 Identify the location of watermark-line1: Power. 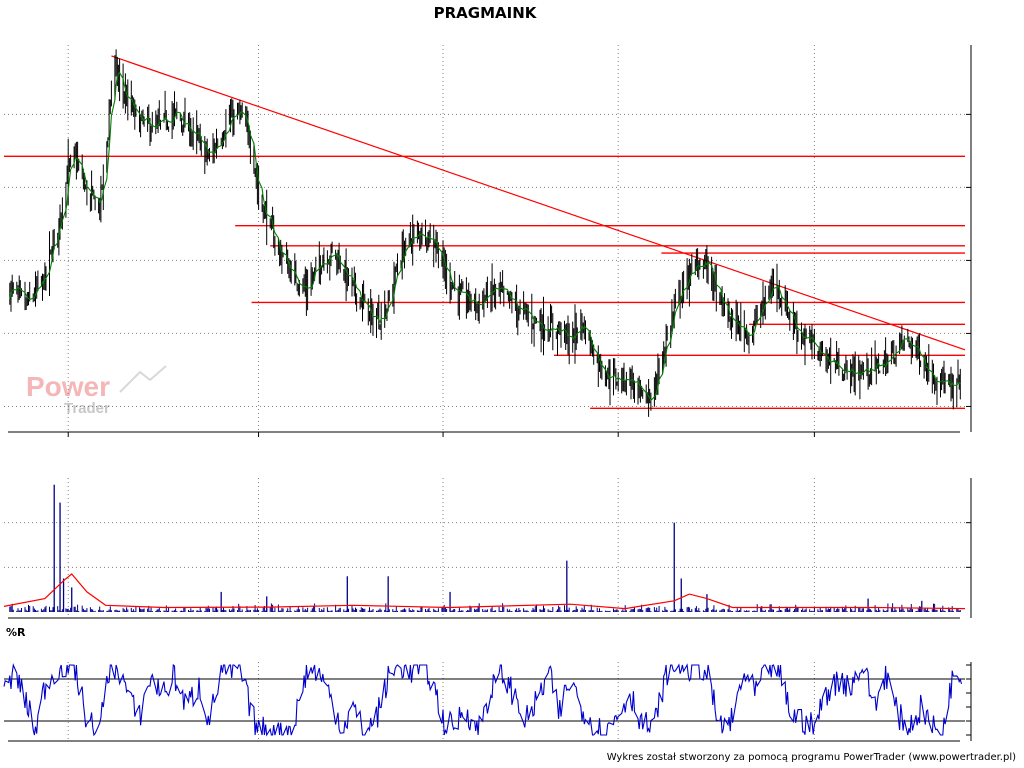
(68, 386).